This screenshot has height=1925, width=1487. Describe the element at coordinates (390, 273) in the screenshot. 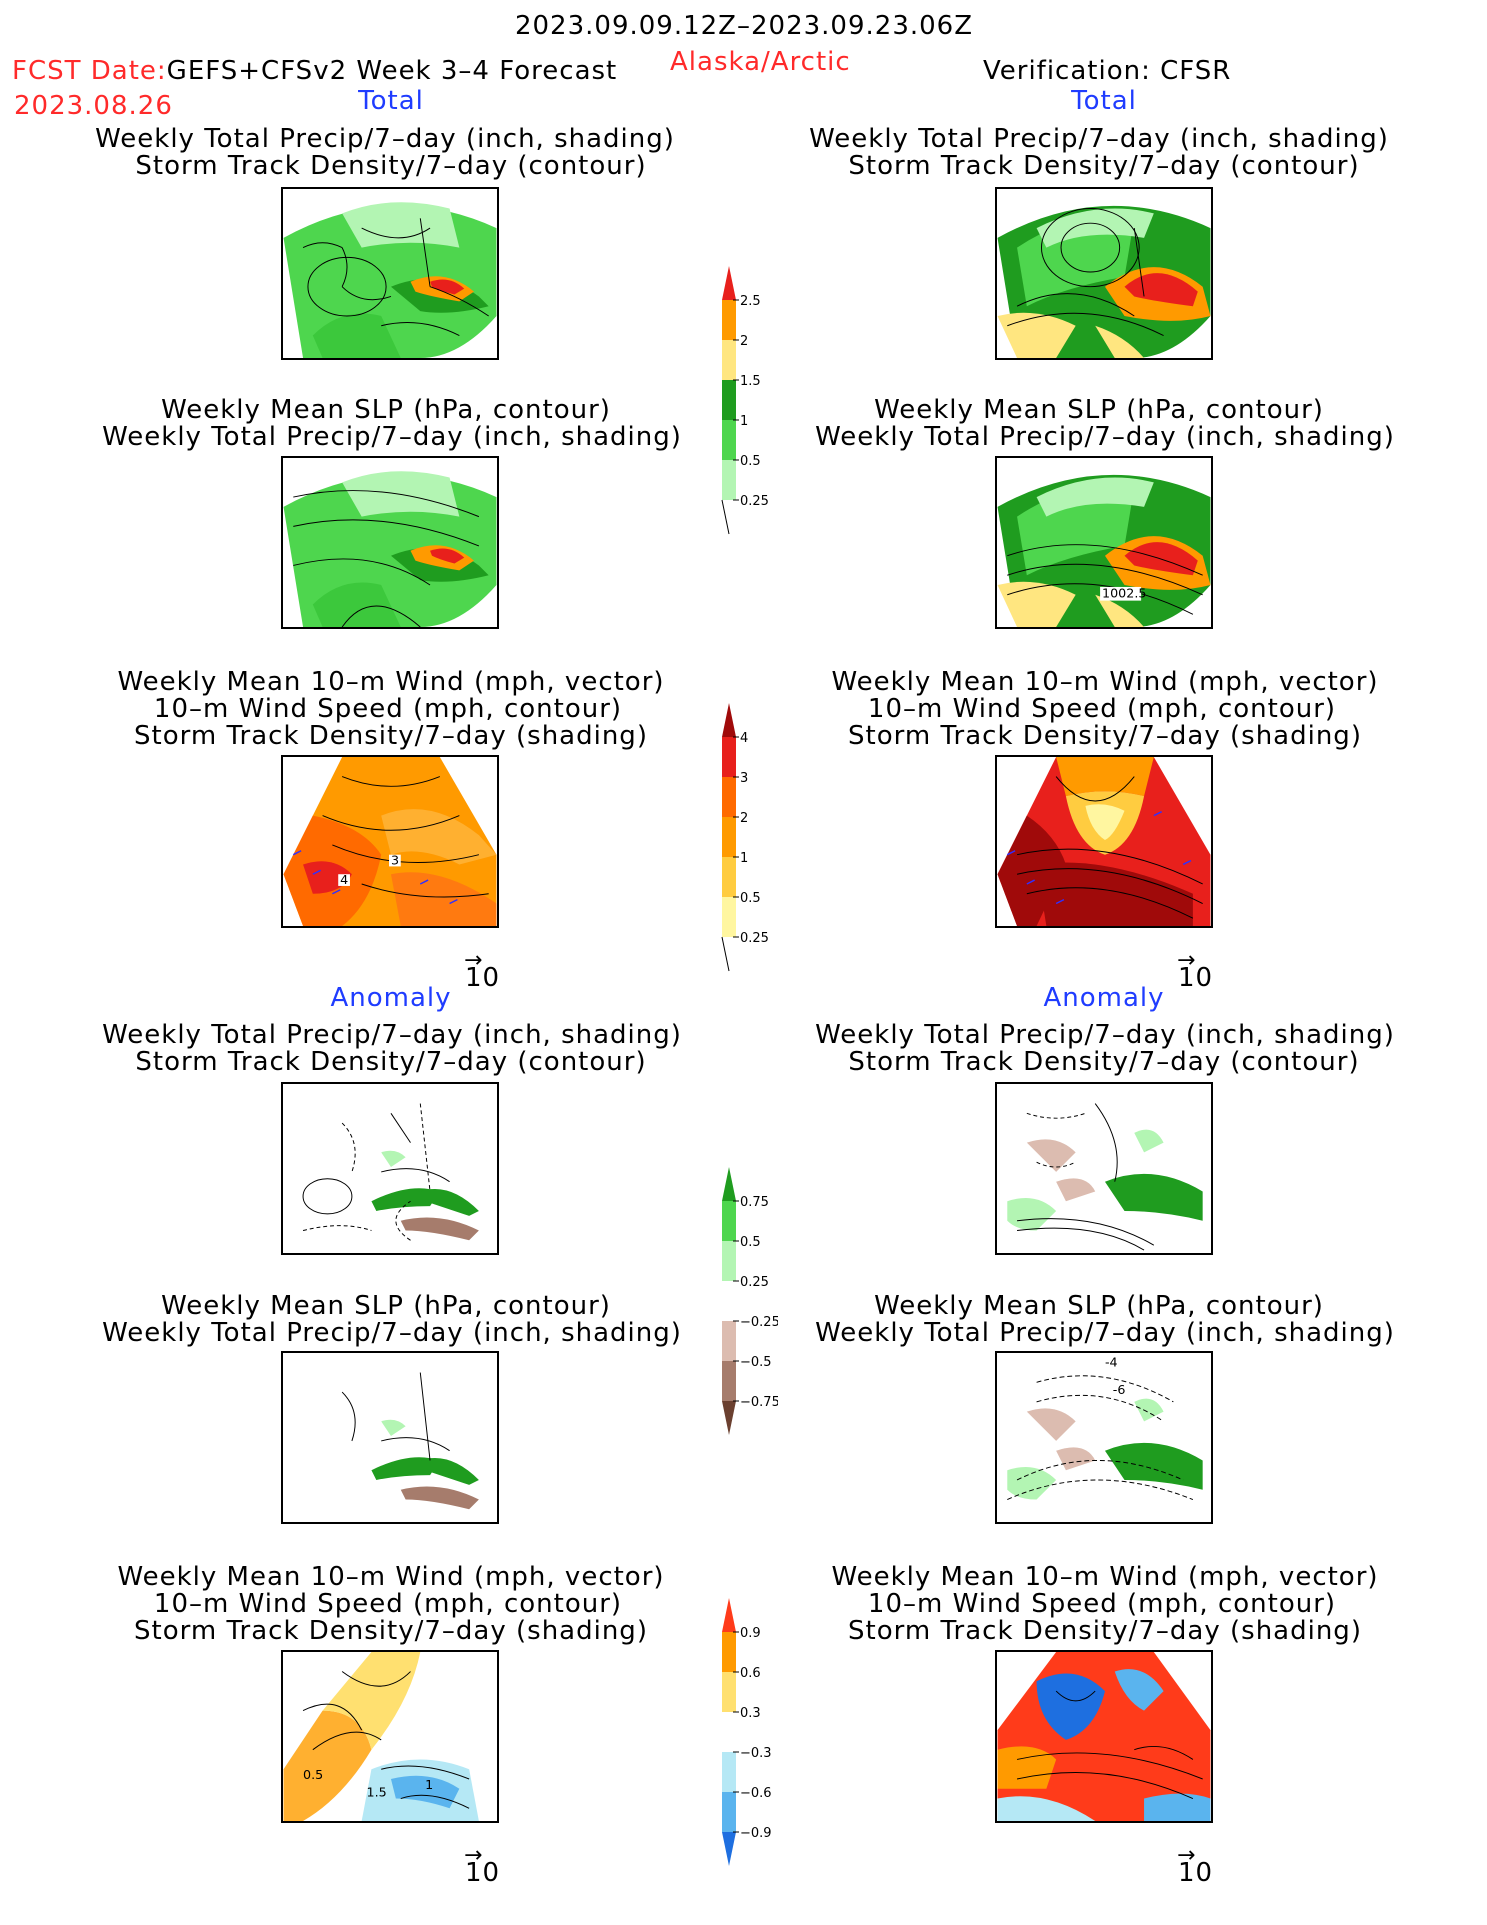

I see `map-precip-total-forecast` at that location.